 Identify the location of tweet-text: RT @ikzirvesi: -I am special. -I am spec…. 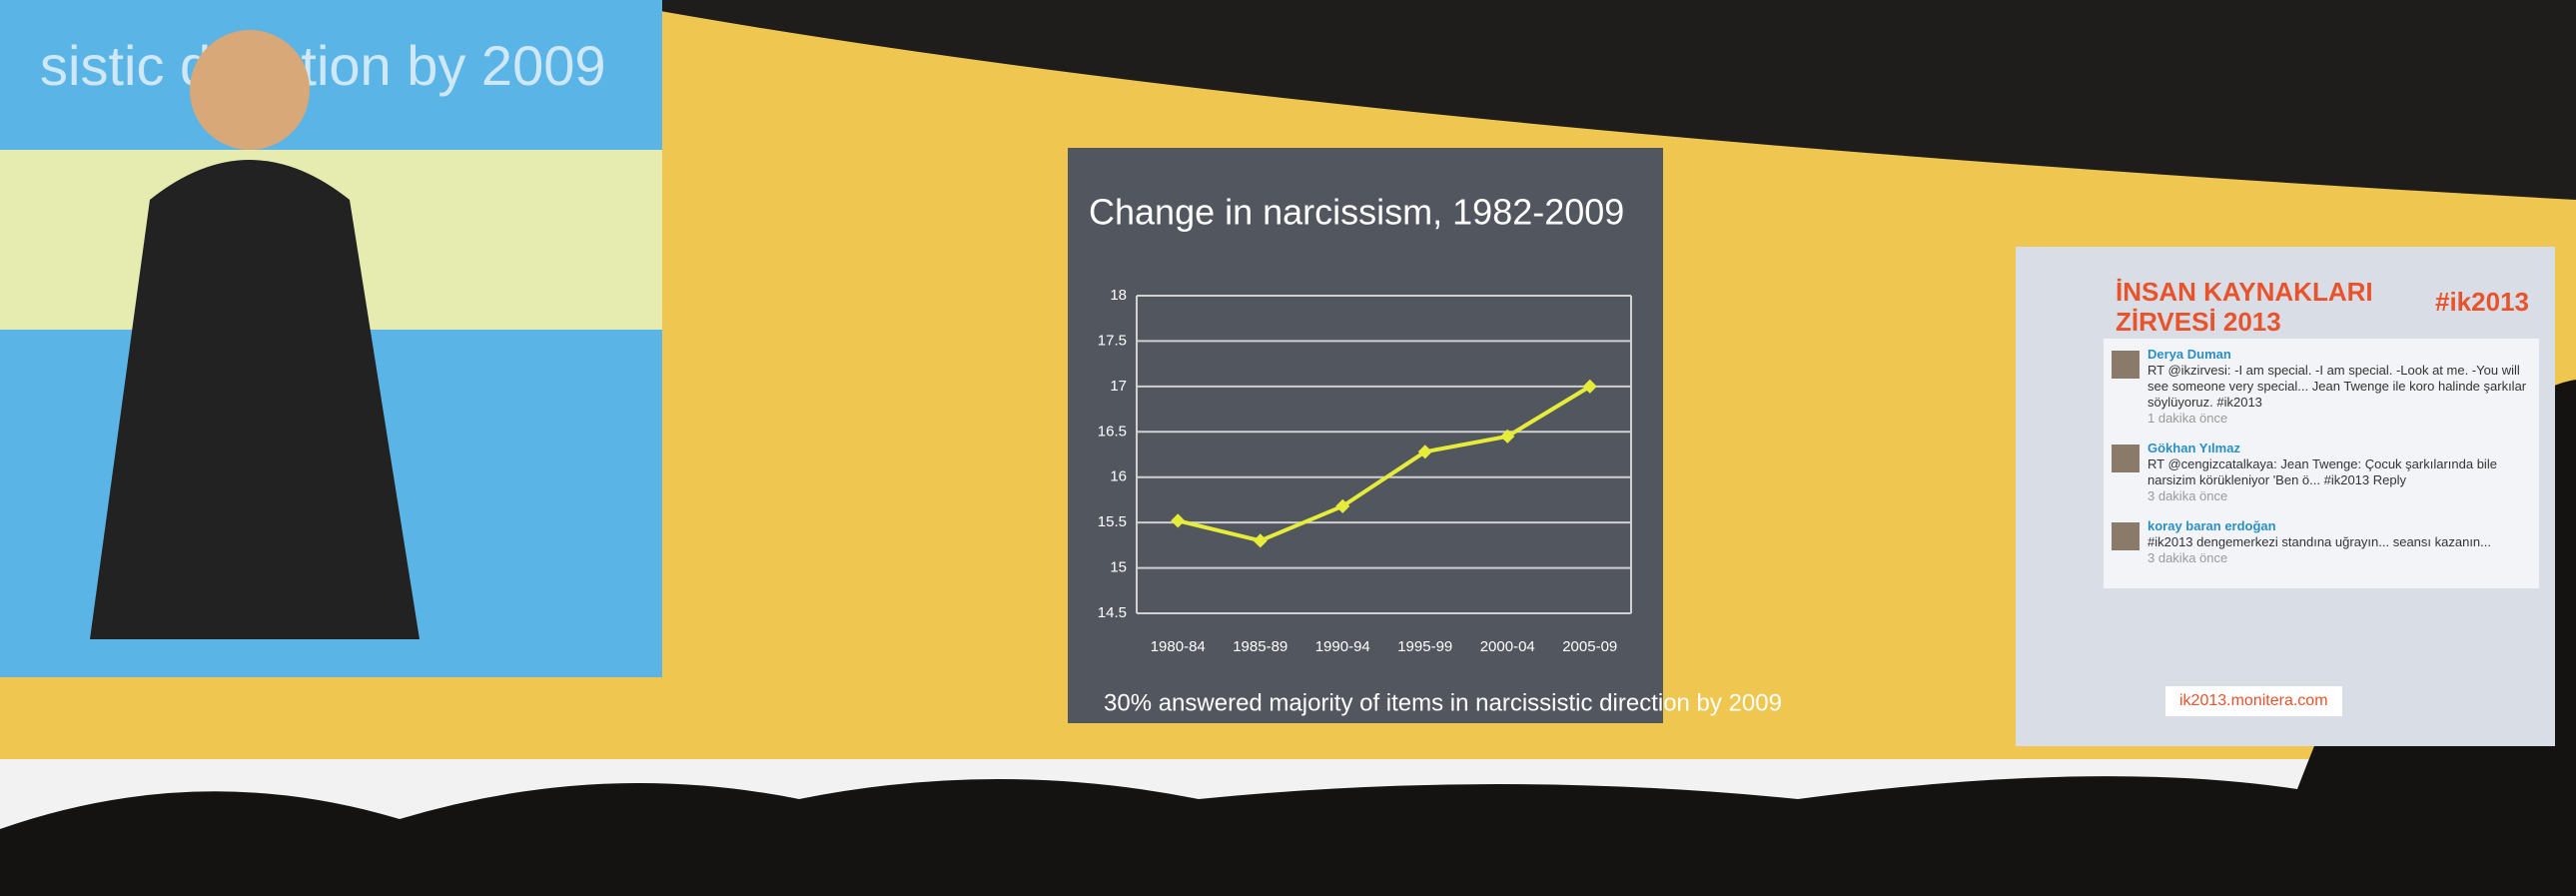
(2337, 386).